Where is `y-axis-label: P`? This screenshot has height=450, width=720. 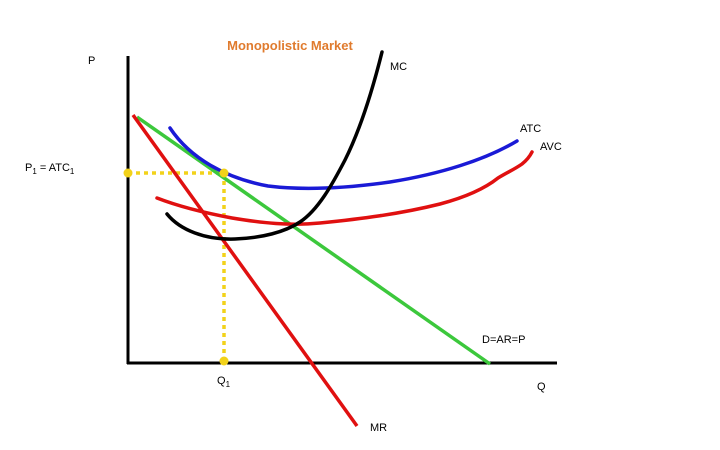 y-axis-label: P is located at coordinates (91, 61).